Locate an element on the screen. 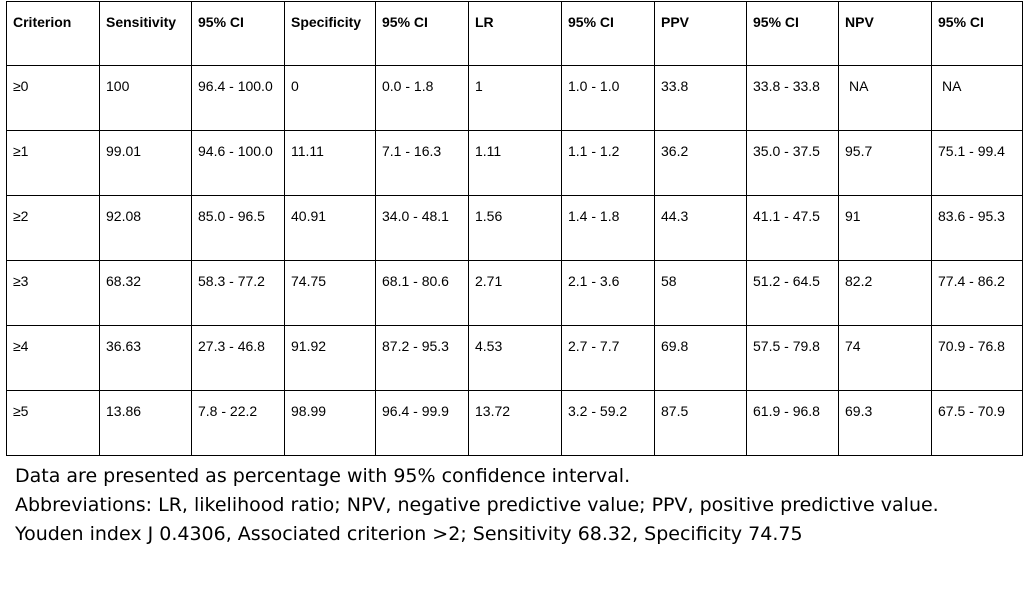 This screenshot has width=1024, height=613. cell-lr: 1.11 is located at coordinates (515, 163).